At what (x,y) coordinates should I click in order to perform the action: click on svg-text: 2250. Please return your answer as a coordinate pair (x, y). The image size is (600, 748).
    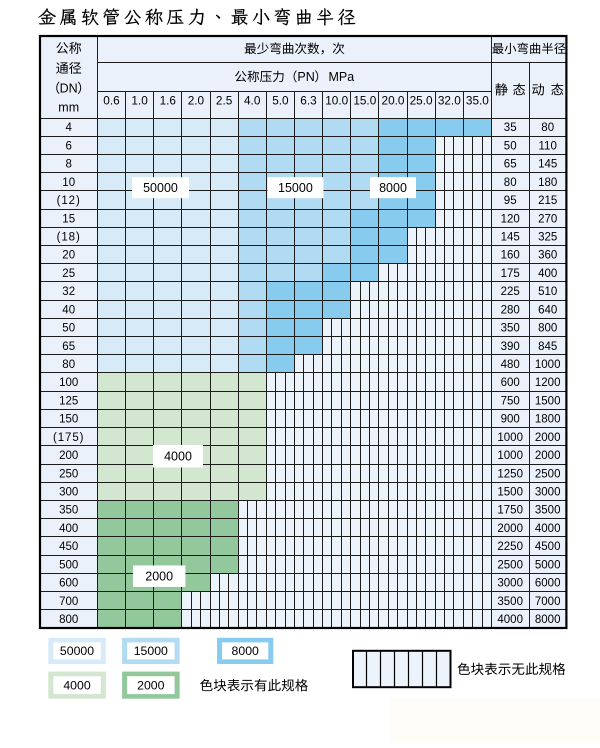
    Looking at the image, I should click on (510, 547).